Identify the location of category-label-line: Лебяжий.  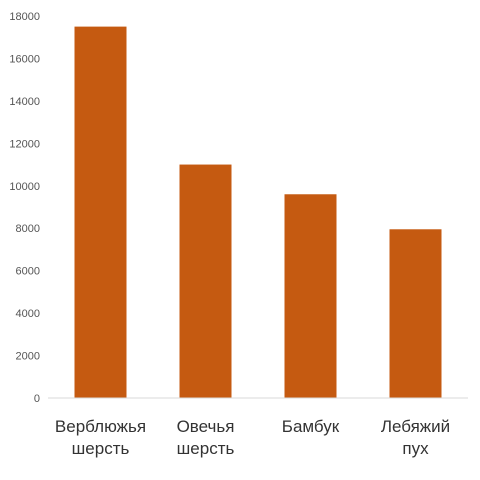
(415, 426).